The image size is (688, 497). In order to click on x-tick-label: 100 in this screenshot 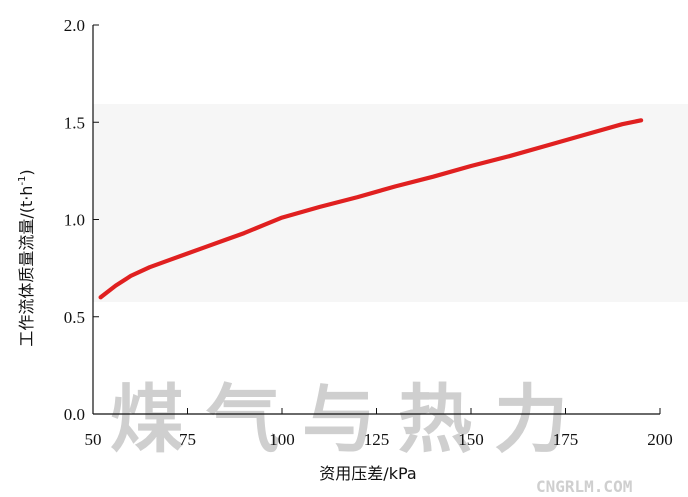, I will do `click(282, 439)`.